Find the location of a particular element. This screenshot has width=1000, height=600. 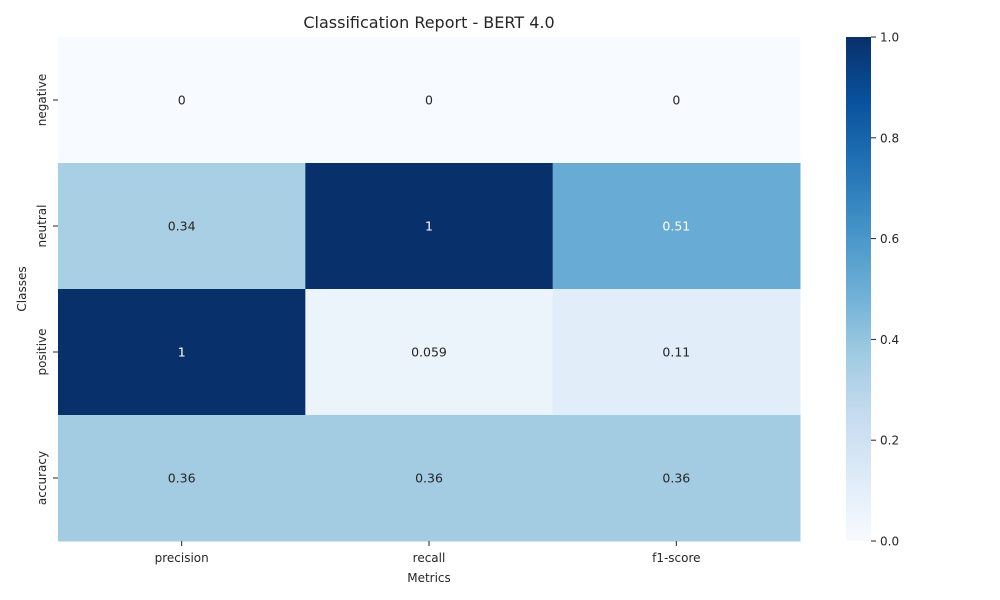

cell-label-negative-precision: 0 is located at coordinates (182, 100).